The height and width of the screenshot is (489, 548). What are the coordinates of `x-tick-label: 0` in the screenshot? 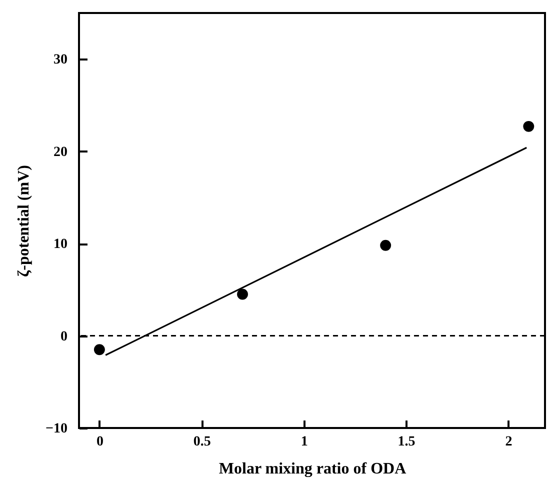 It's located at (100, 442).